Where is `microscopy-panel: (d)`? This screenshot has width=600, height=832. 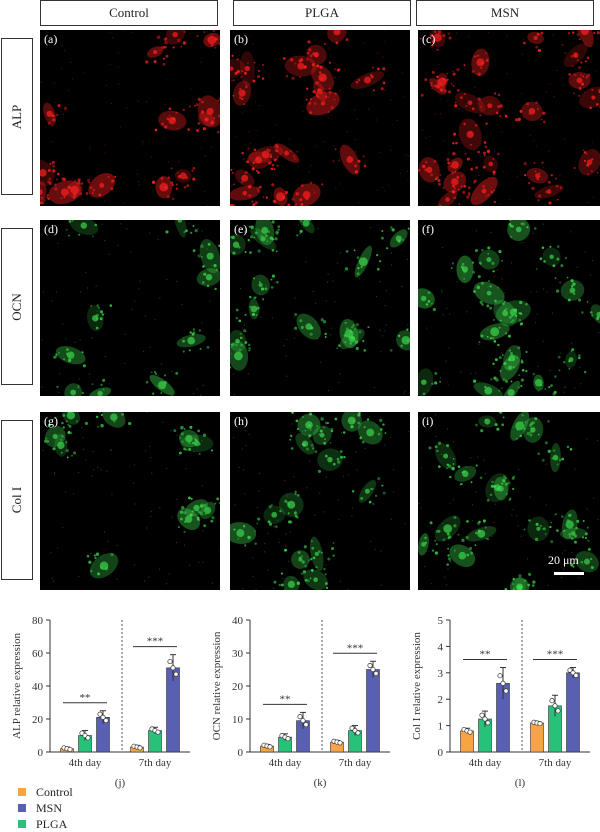
microscopy-panel: (d) is located at coordinates (130, 308).